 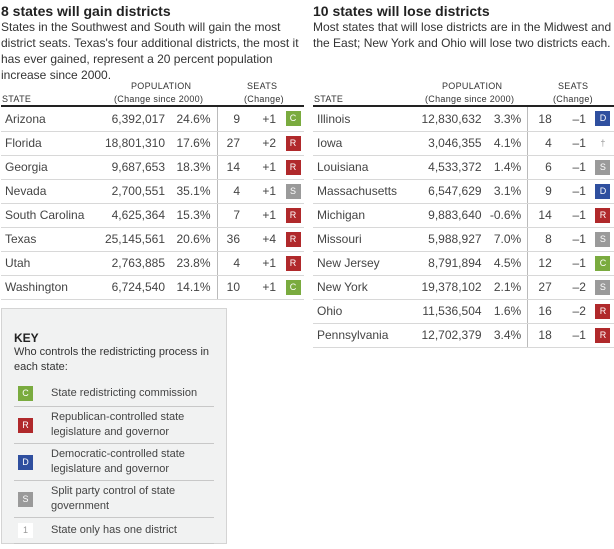 I want to click on table-row: Missouri 5,988,927 7.0% 8 –1 S, so click(x=463, y=239).